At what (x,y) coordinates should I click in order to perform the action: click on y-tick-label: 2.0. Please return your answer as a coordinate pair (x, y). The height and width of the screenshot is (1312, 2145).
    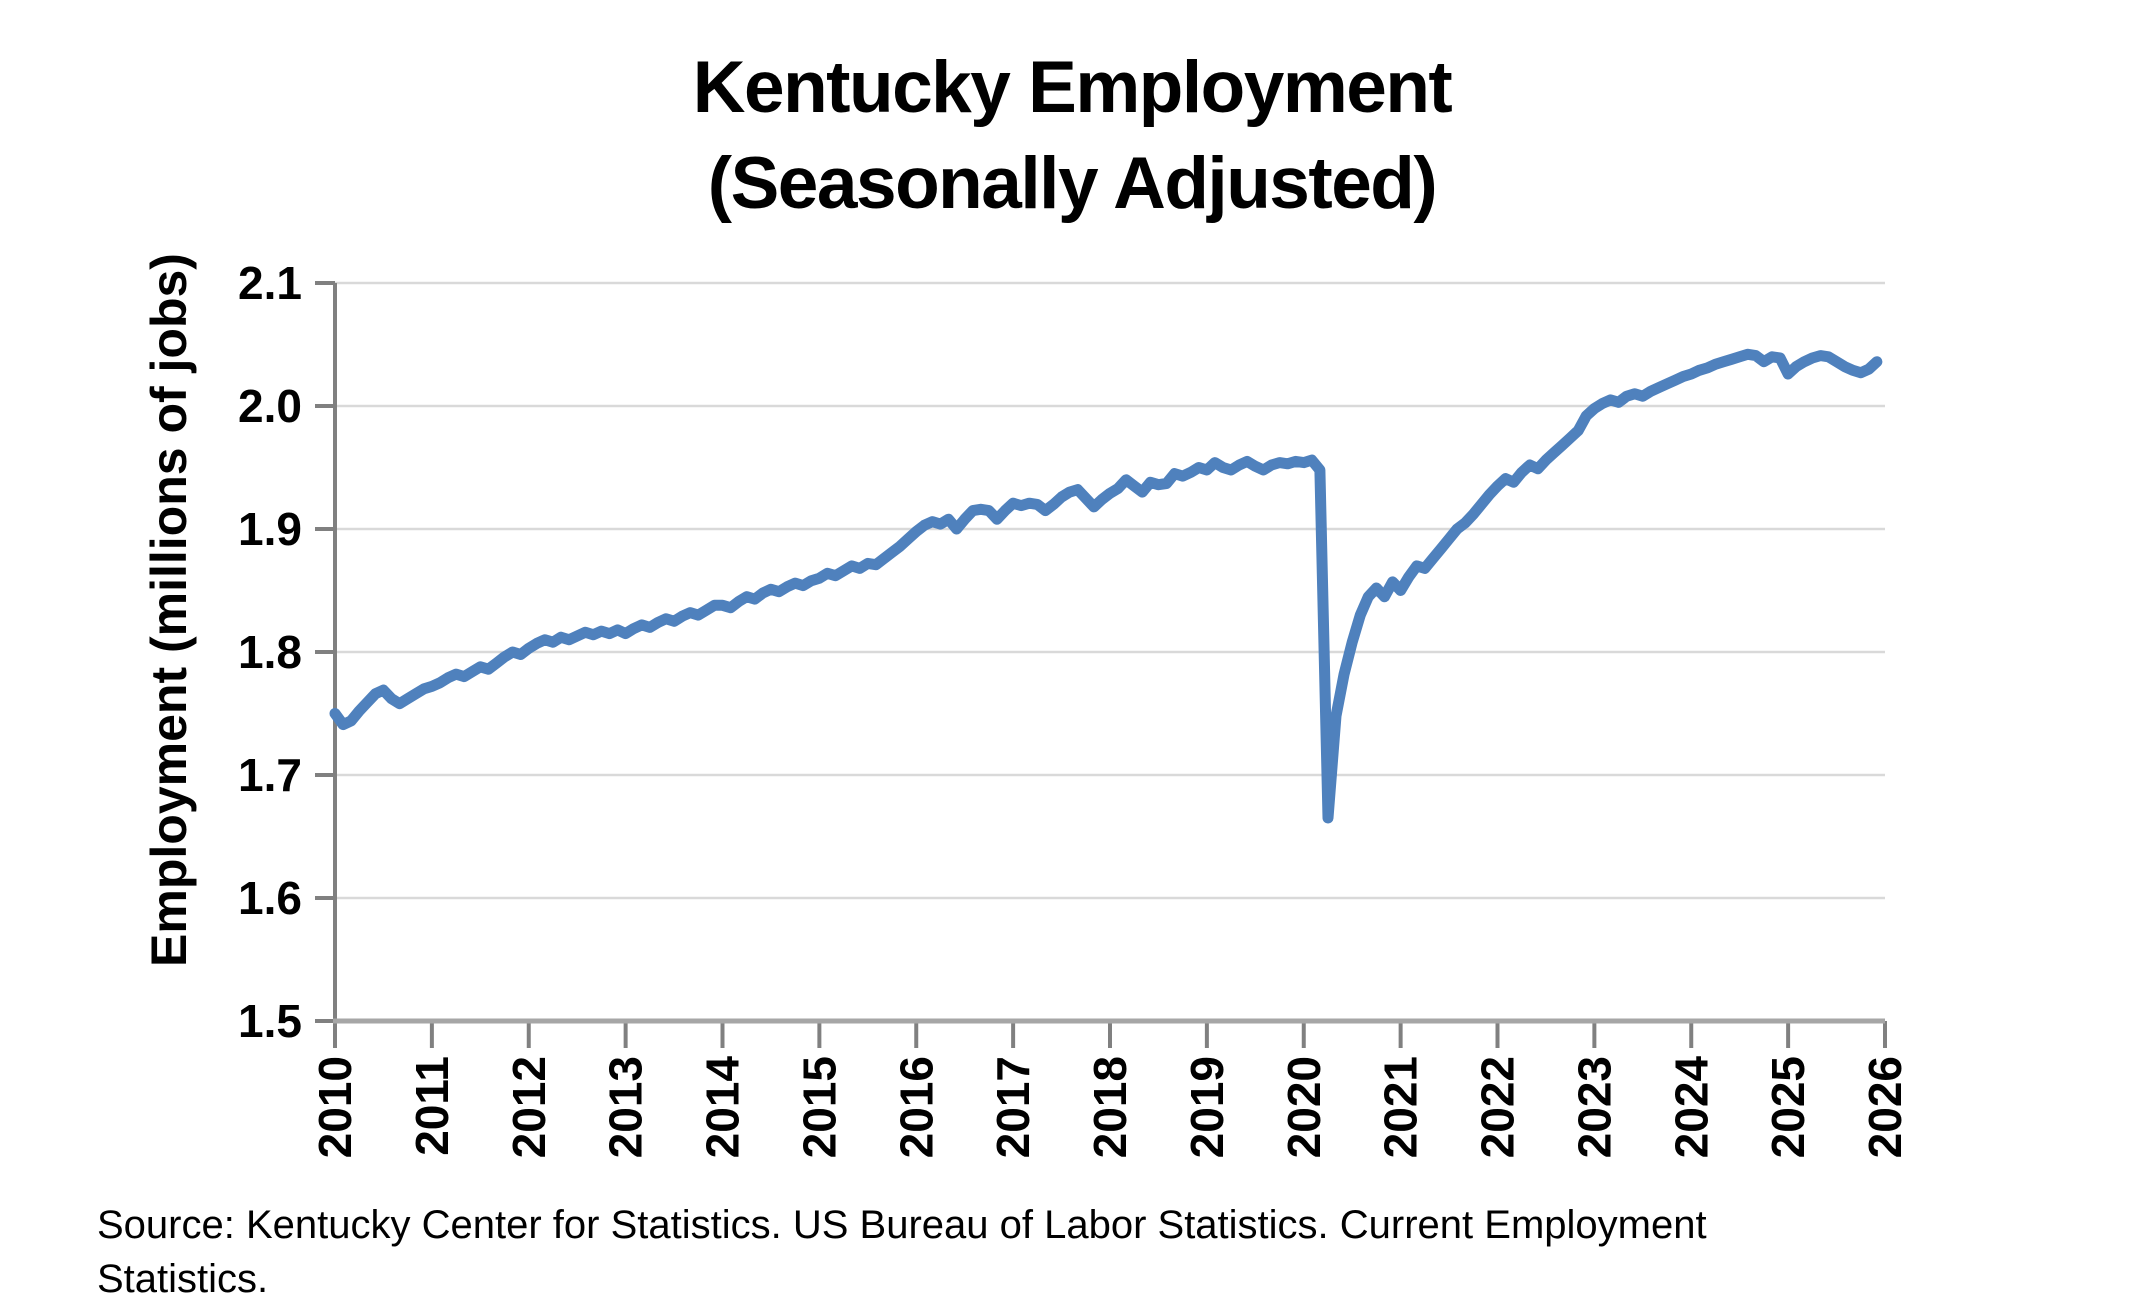
    Looking at the image, I should click on (270, 406).